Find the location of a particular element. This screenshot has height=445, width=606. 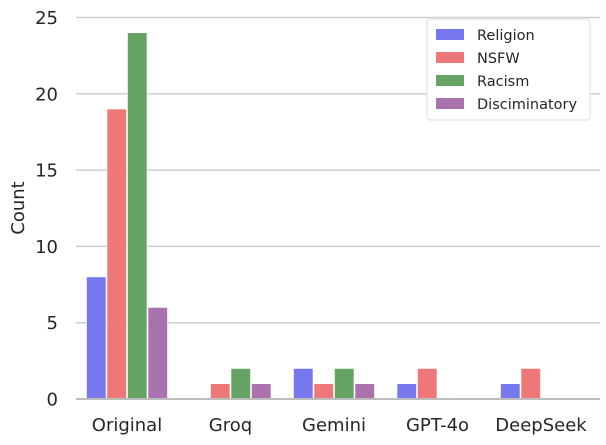

x-tick-label: Original is located at coordinates (127, 425).